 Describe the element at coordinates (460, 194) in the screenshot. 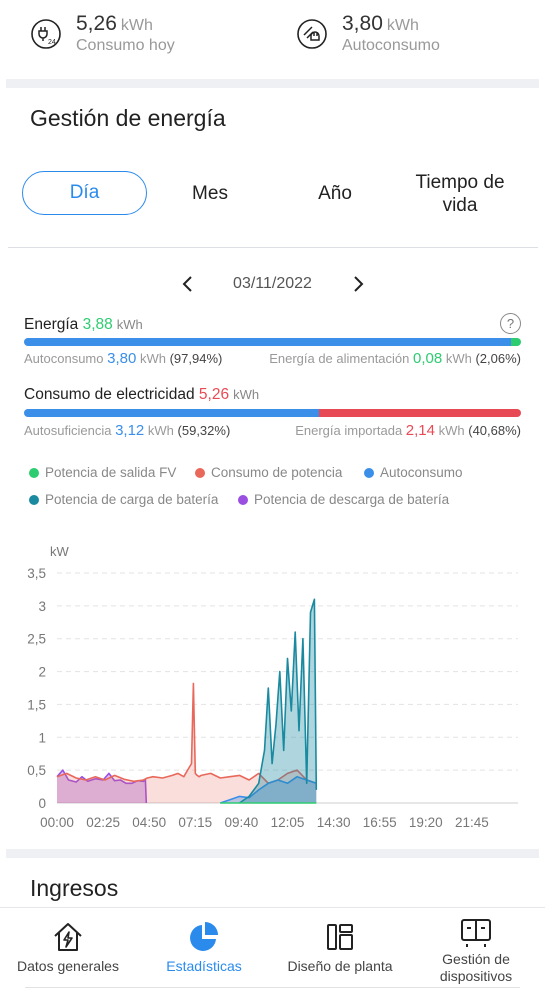

I see `tab-lifetime: Tiempo de vida` at that location.